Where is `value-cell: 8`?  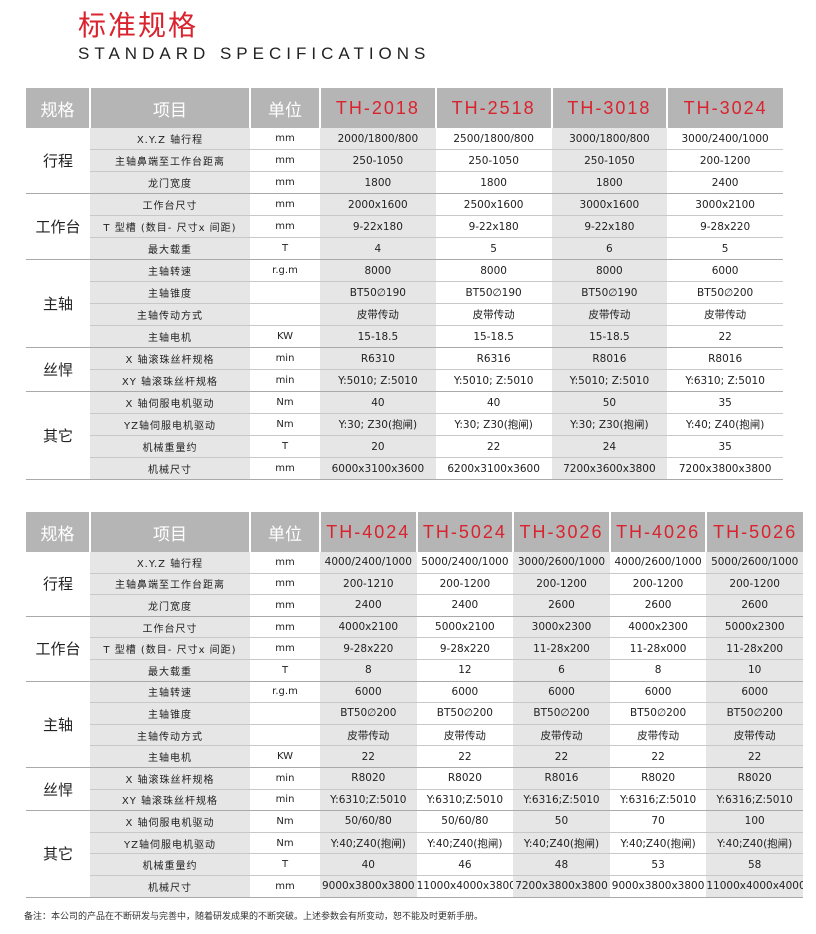 value-cell: 8 is located at coordinates (368, 670).